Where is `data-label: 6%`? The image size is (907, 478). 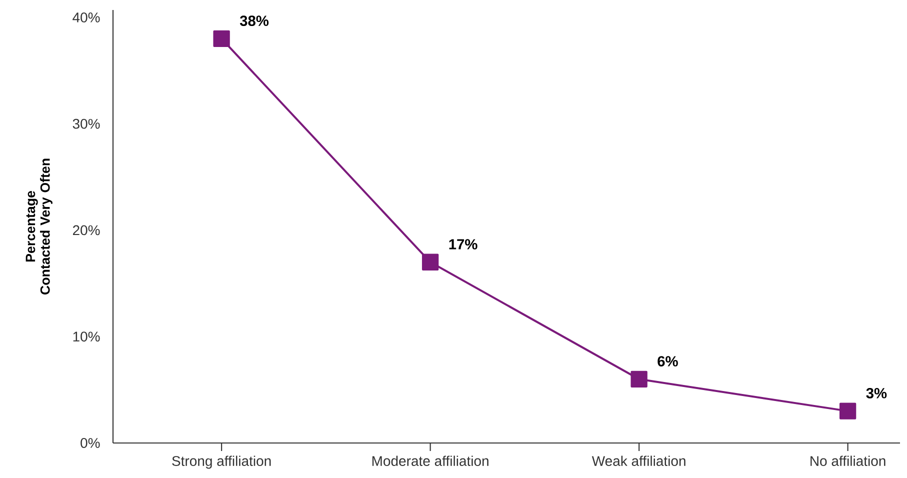
data-label: 6% is located at coordinates (668, 361).